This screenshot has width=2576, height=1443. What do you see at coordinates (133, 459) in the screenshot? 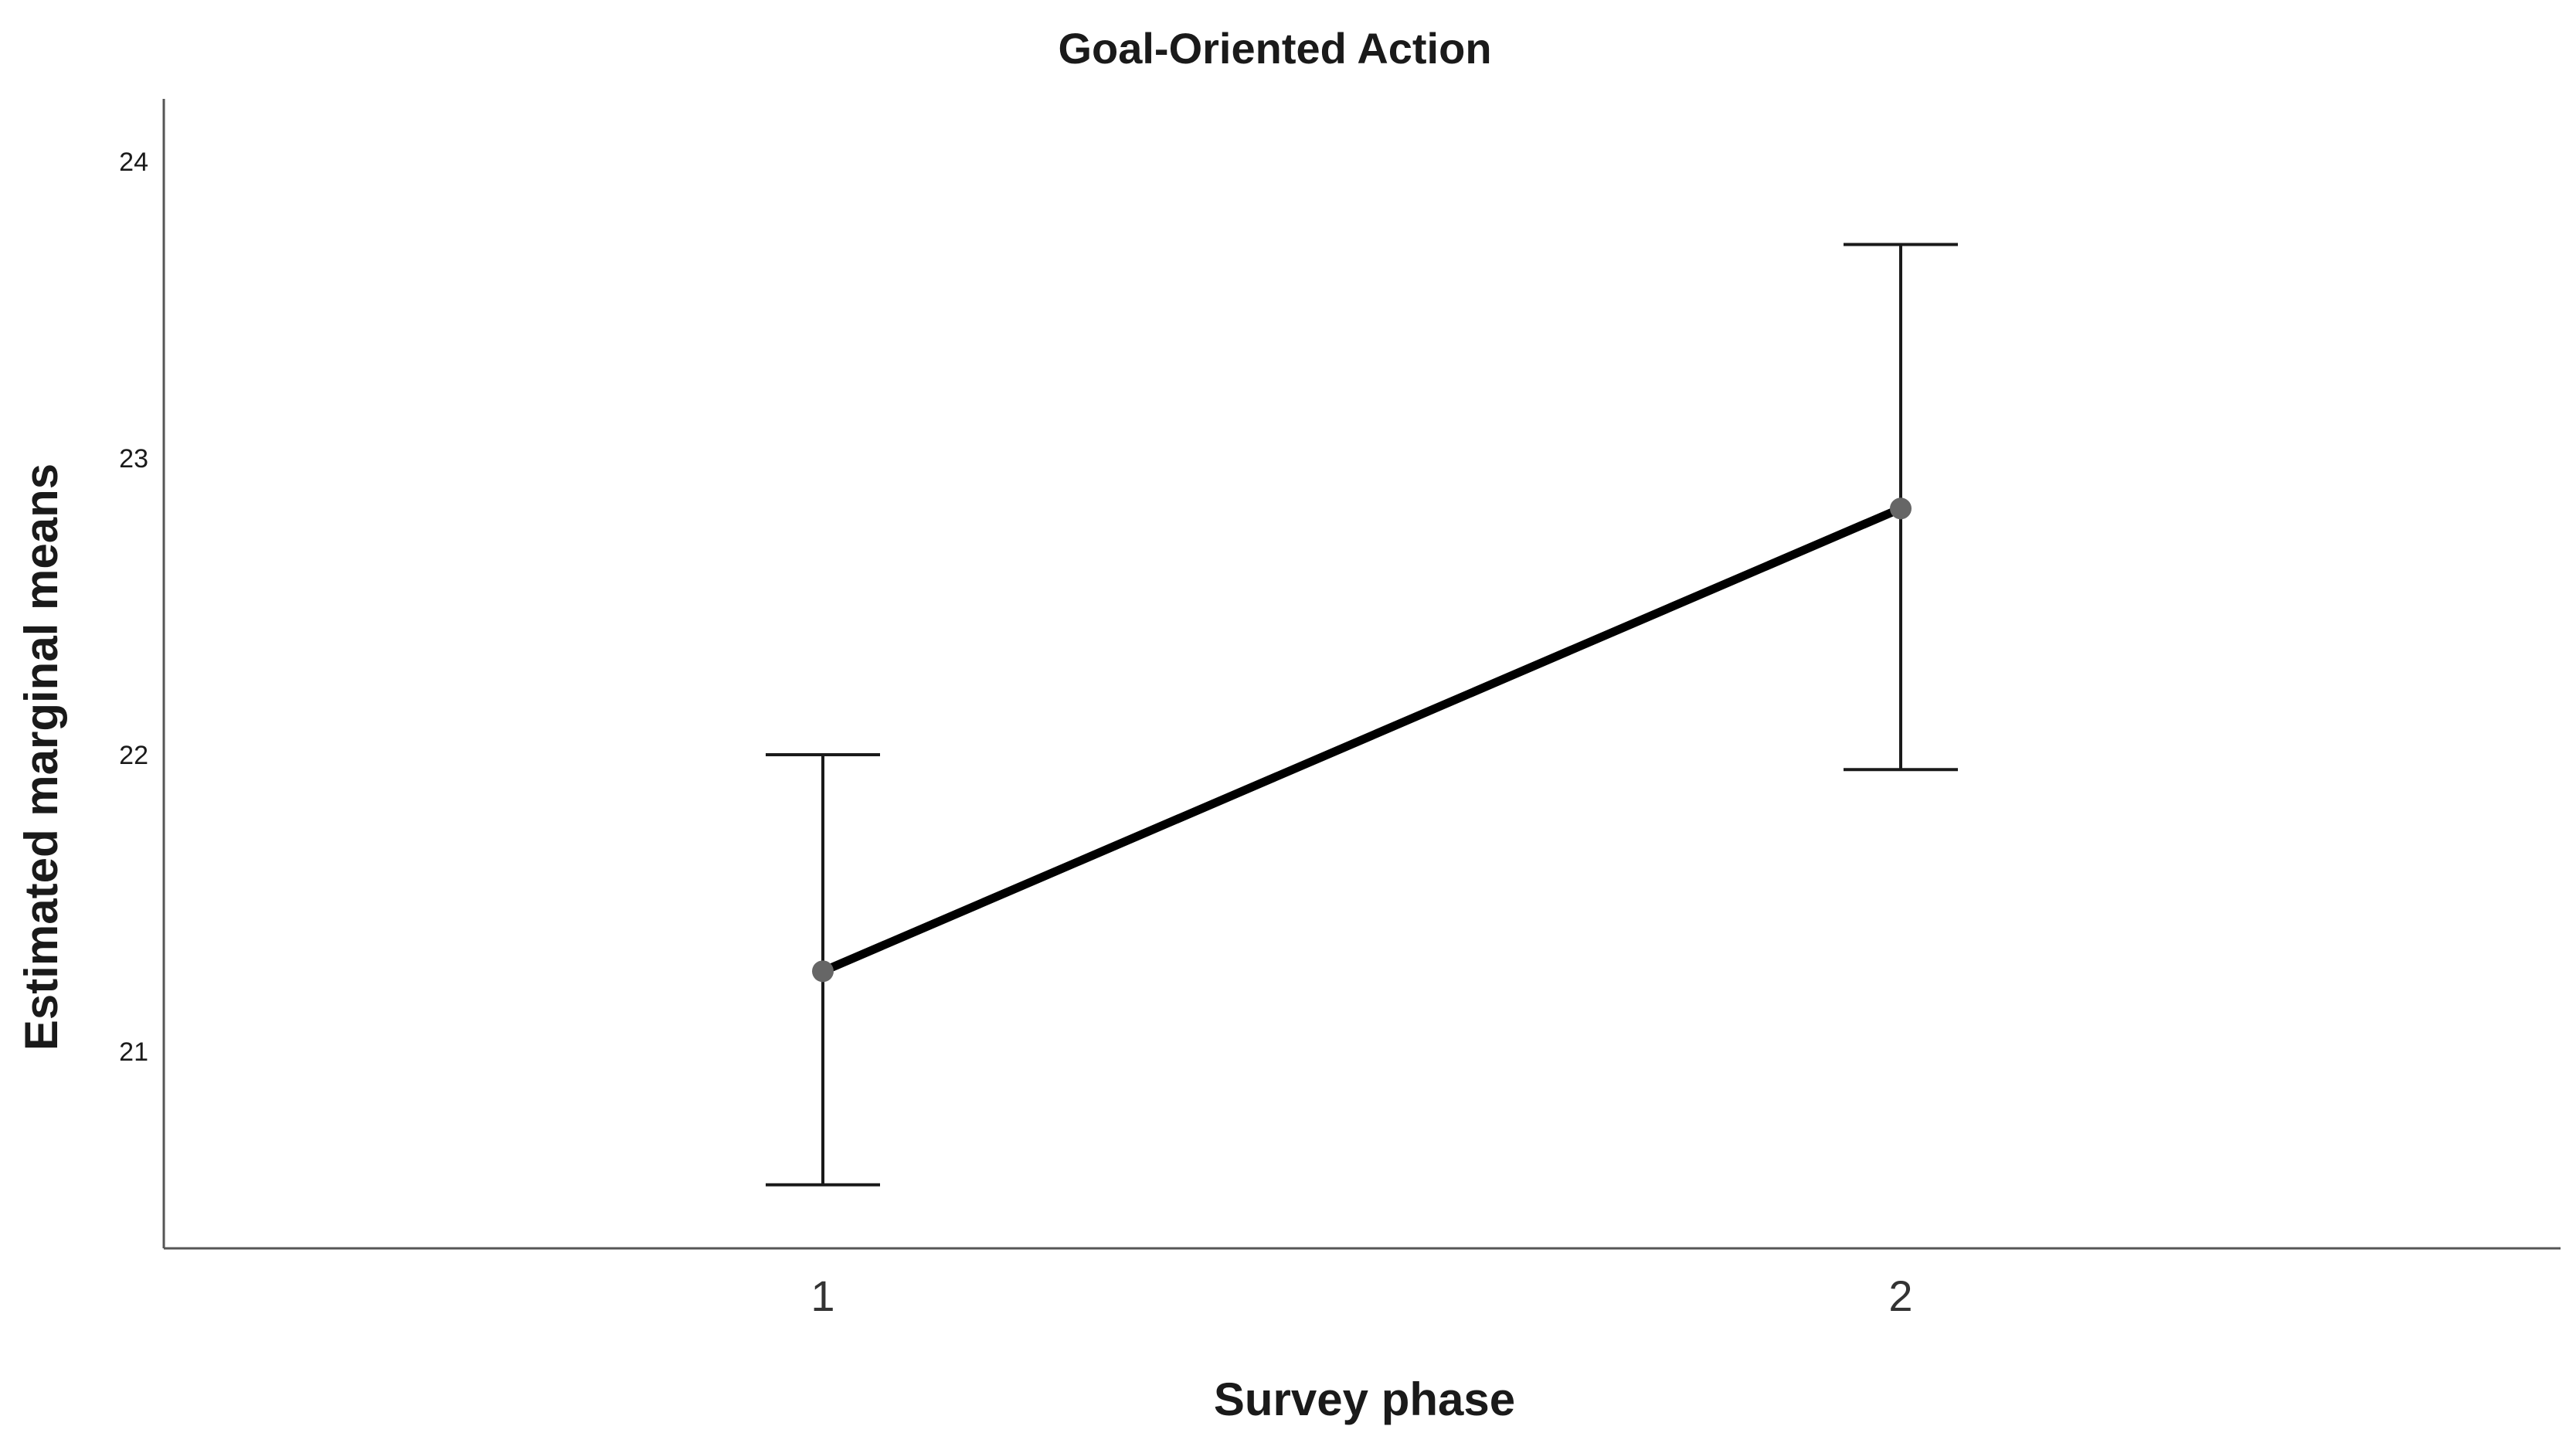
I see `y-tick-label-23: 23` at bounding box center [133, 459].